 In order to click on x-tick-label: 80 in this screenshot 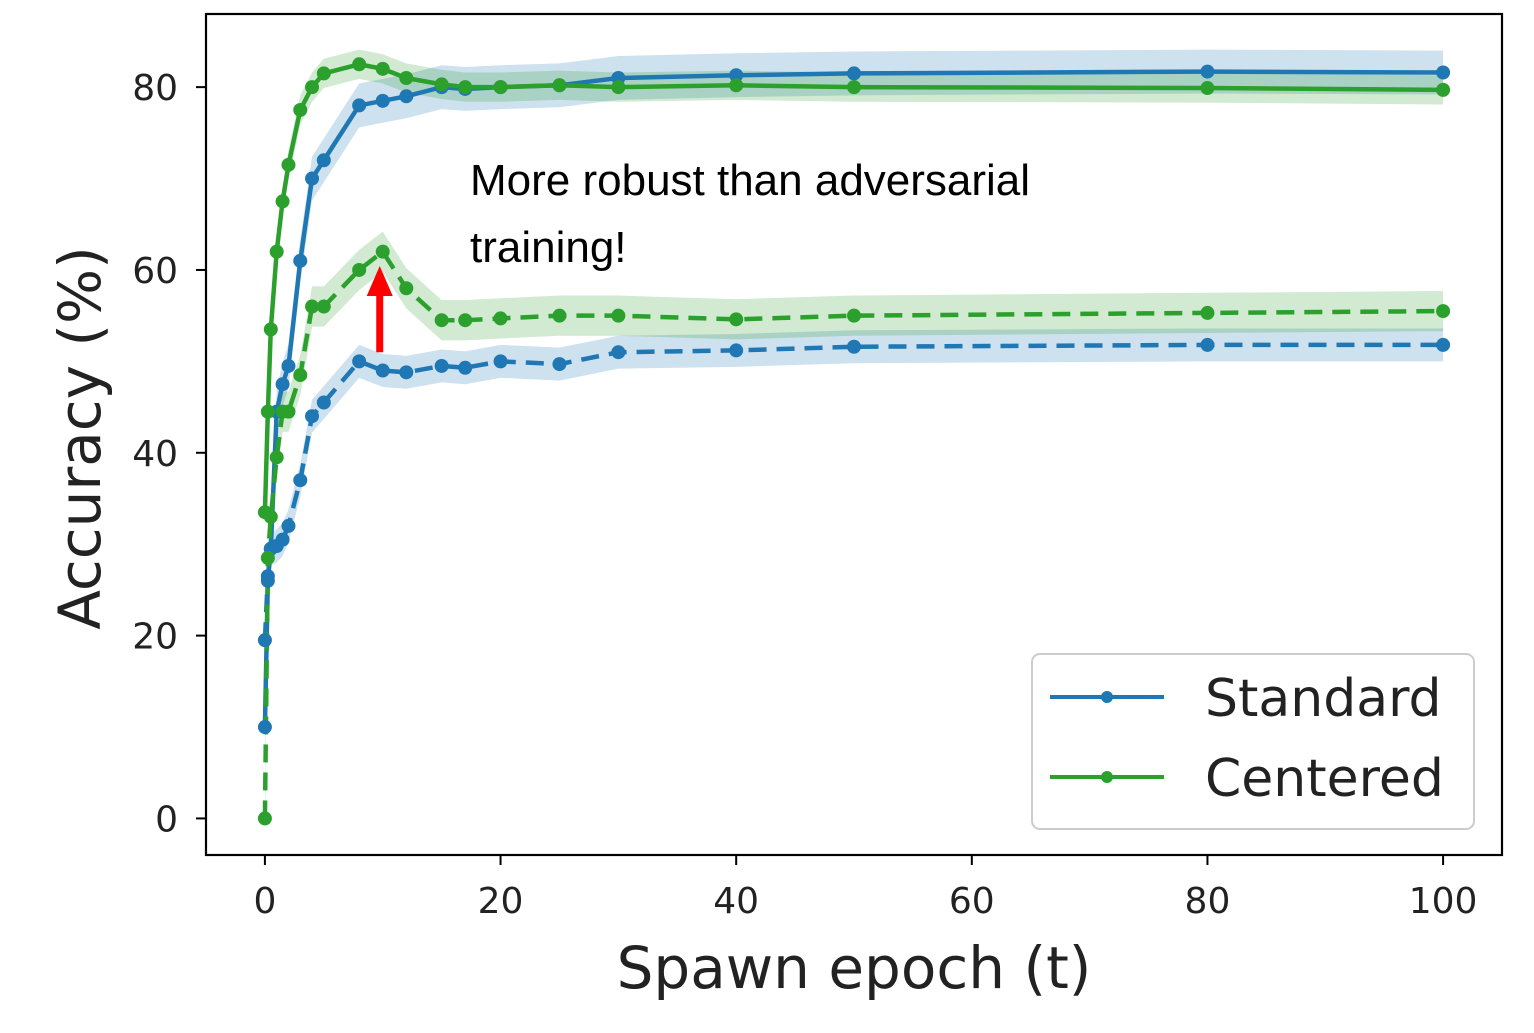, I will do `click(1208, 901)`.